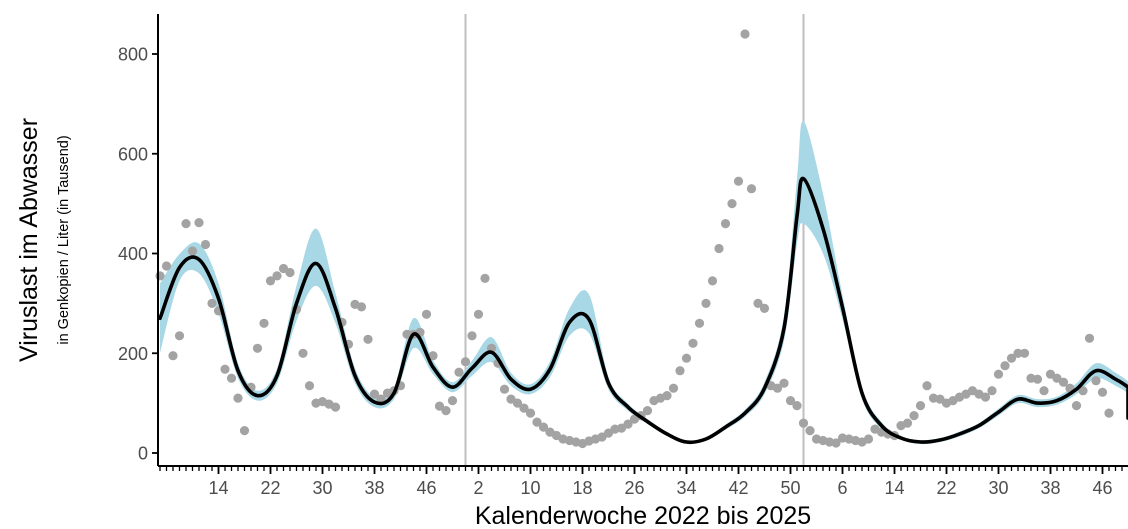 This screenshot has height=529, width=1128. What do you see at coordinates (133, 154) in the screenshot?
I see `y-tick-label: 600` at bounding box center [133, 154].